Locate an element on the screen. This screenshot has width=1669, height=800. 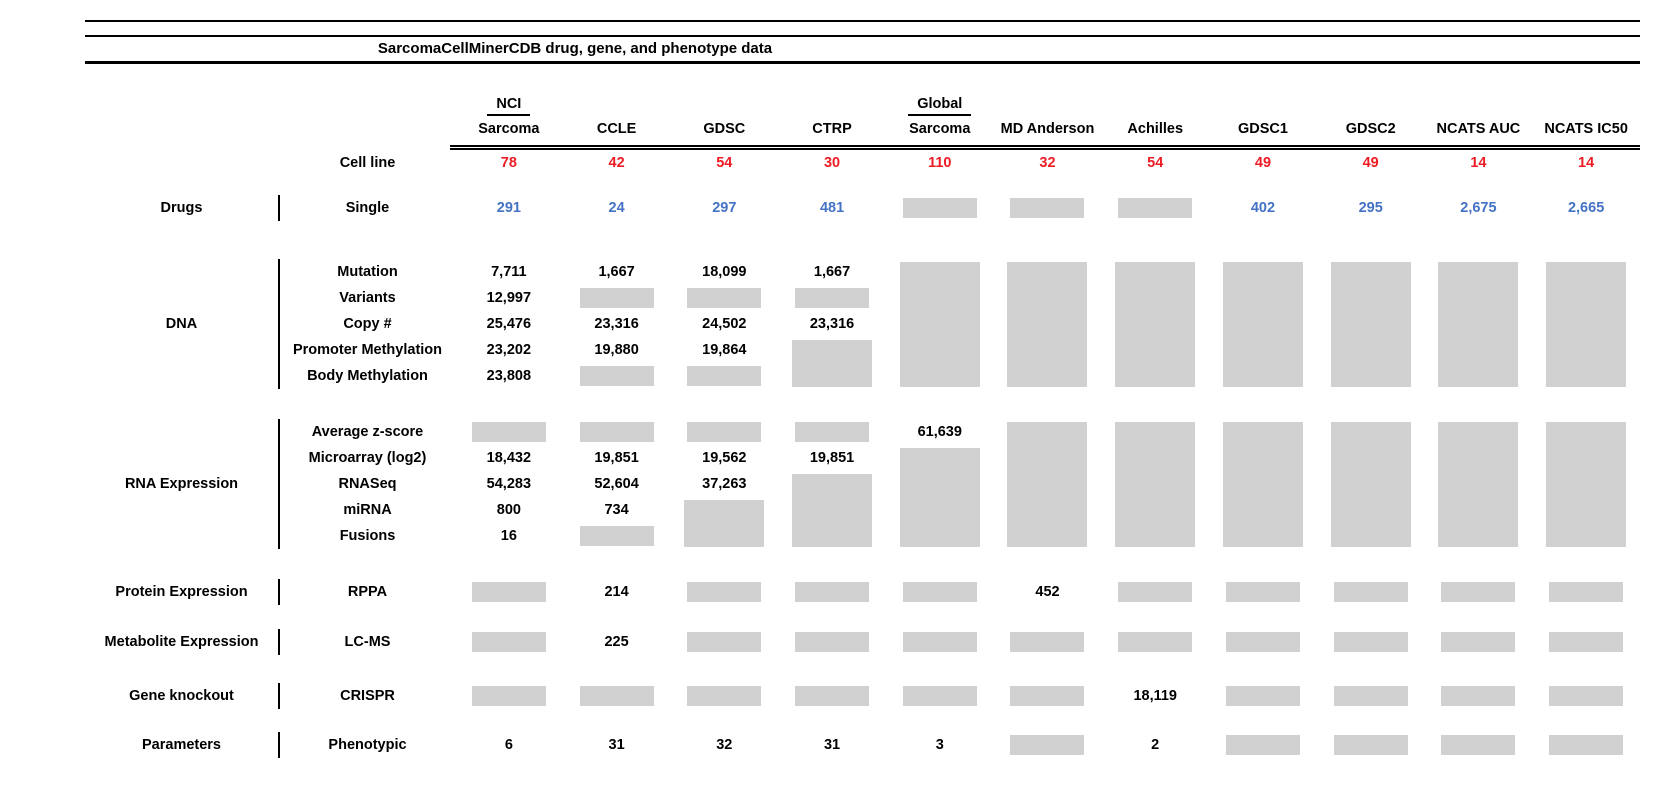
data-cell: 2,675 is located at coordinates (1478, 208).